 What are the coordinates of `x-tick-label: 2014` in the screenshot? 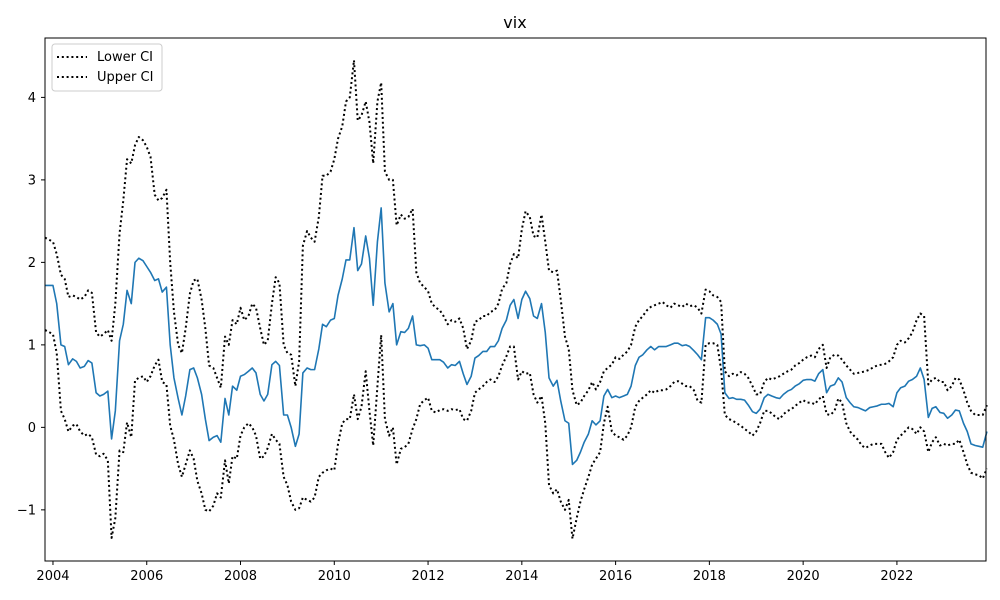 It's located at (521, 576).